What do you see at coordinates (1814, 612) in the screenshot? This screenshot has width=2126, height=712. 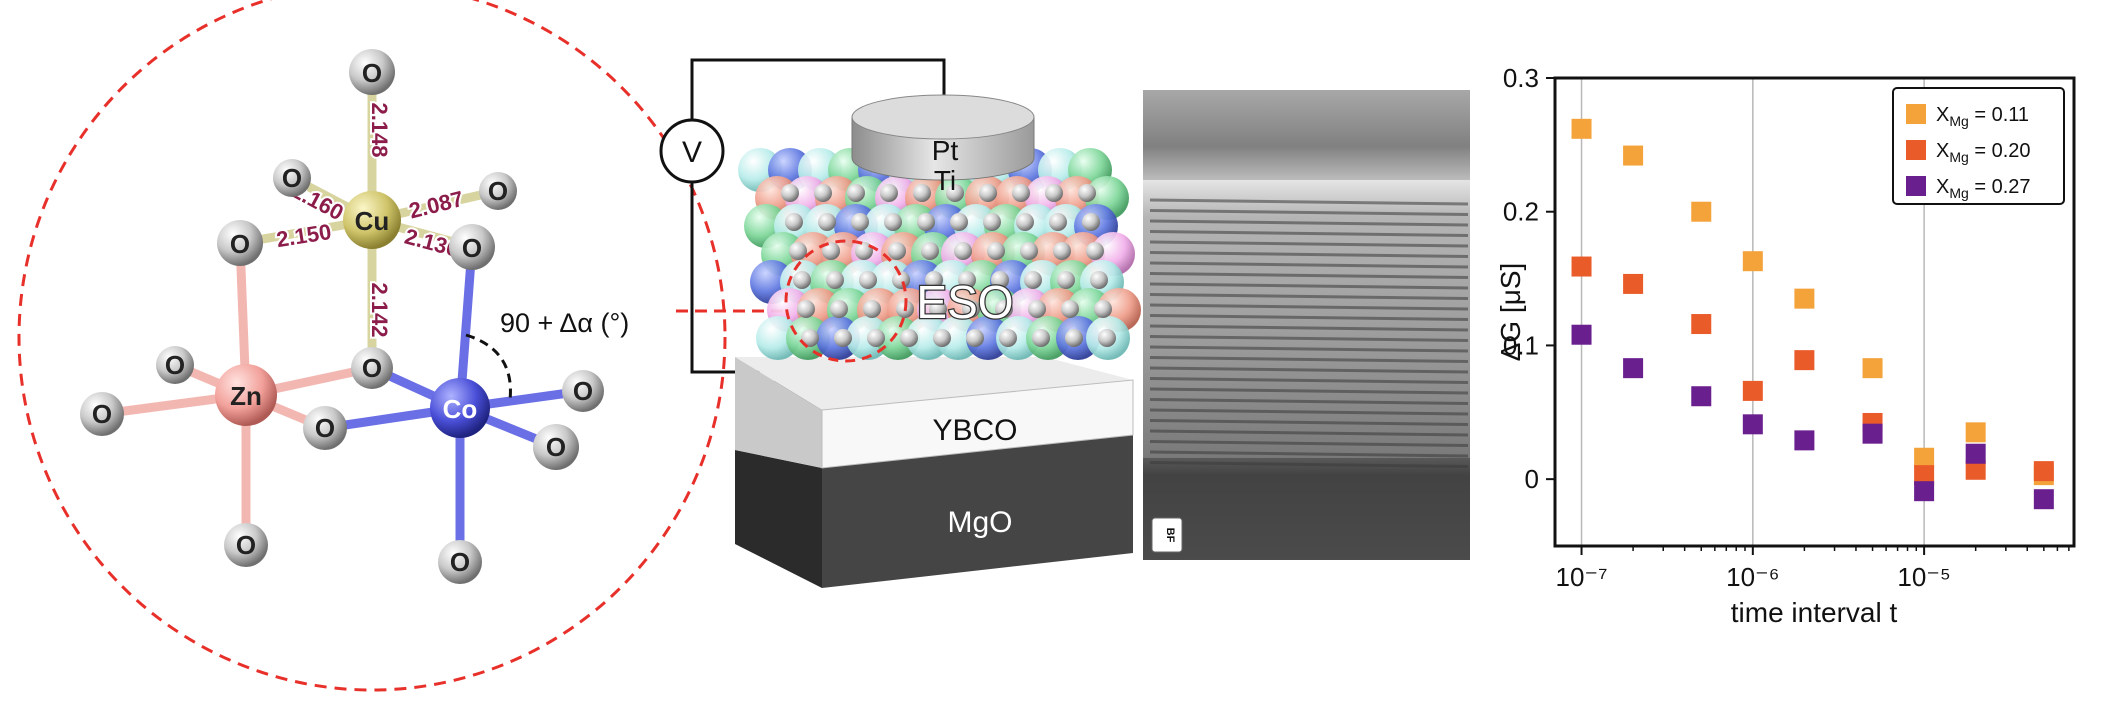 I see `chart-xlabel: time interval t` at bounding box center [1814, 612].